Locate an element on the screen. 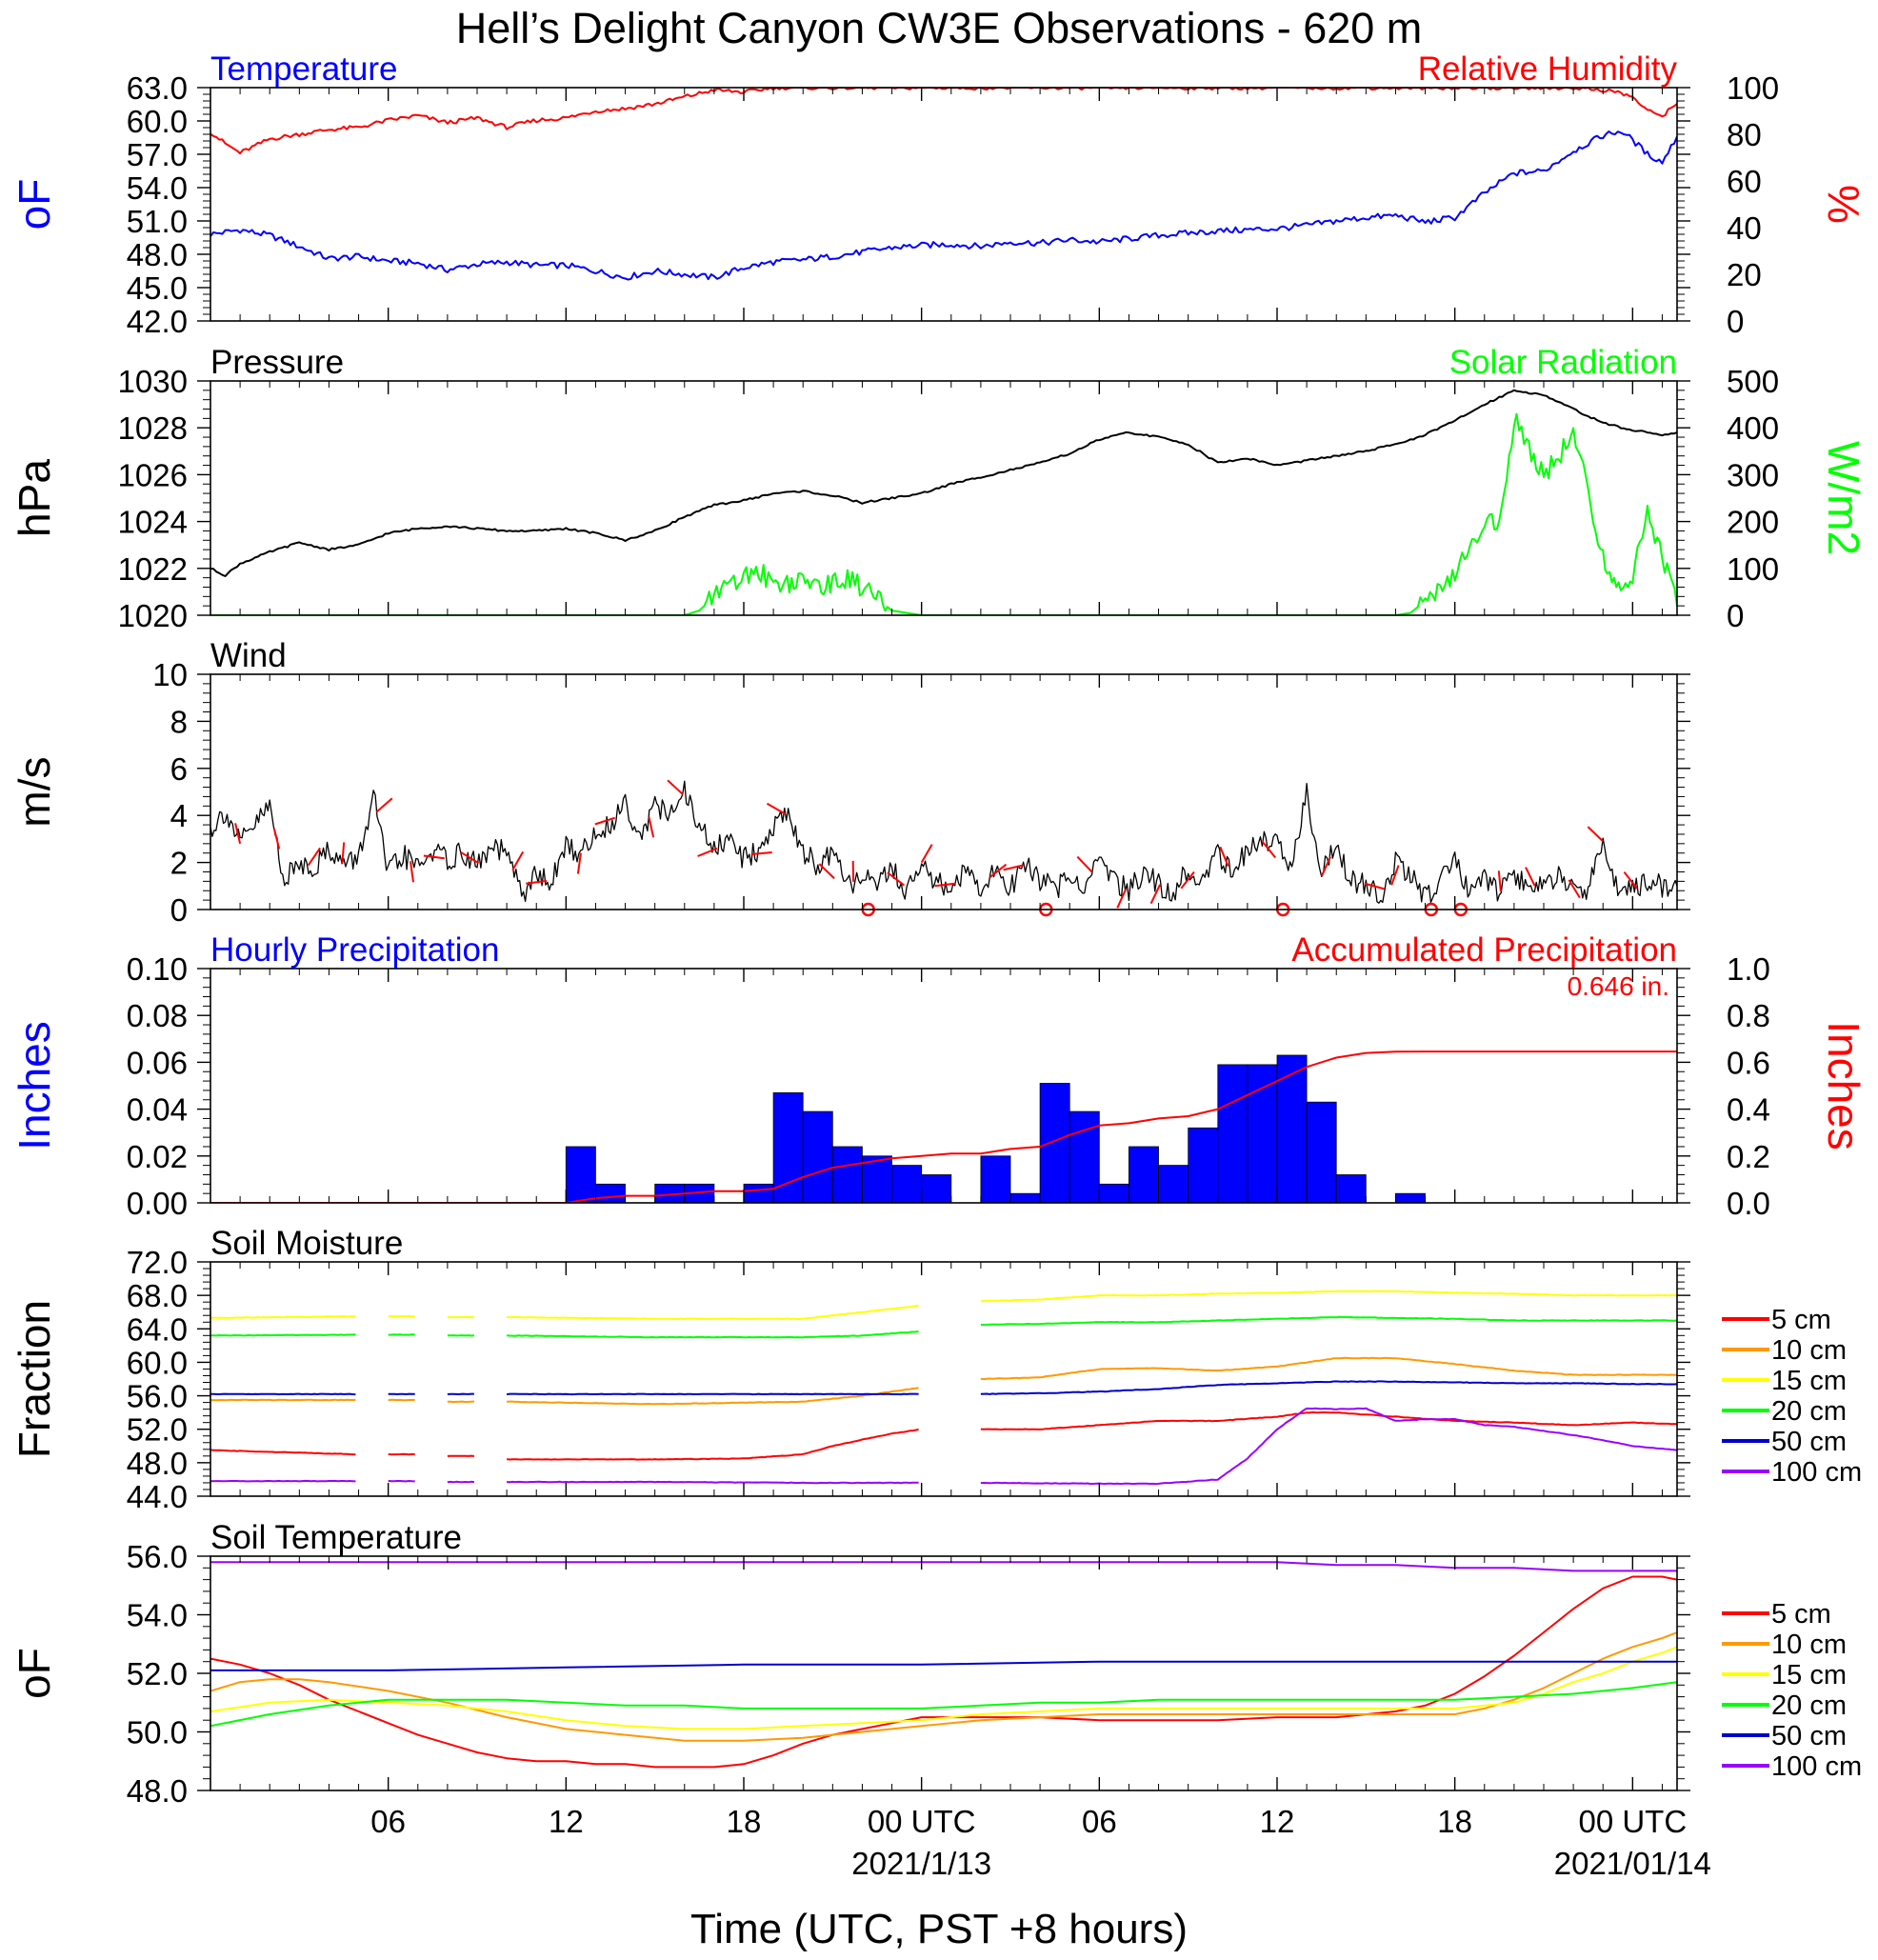 The width and height of the screenshot is (1878, 1960). y-tick-label-right: 300 is located at coordinates (1753, 474).